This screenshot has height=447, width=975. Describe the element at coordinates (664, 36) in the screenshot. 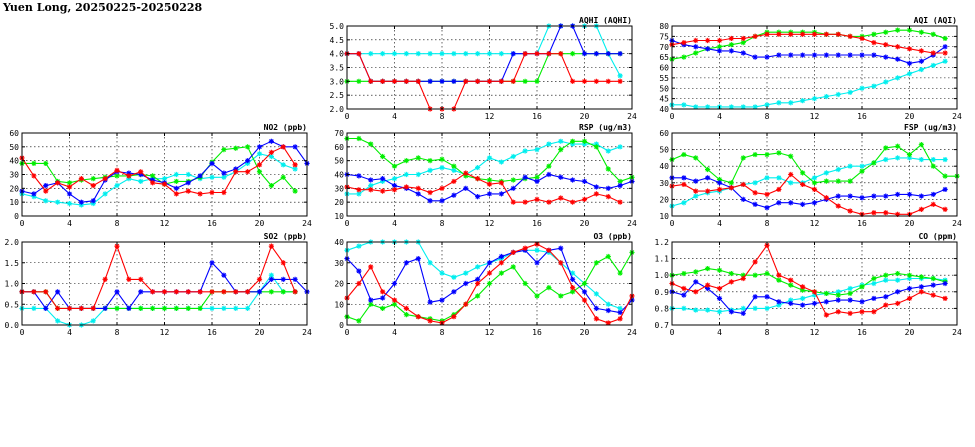

I see `y-tick-label: 75` at that location.